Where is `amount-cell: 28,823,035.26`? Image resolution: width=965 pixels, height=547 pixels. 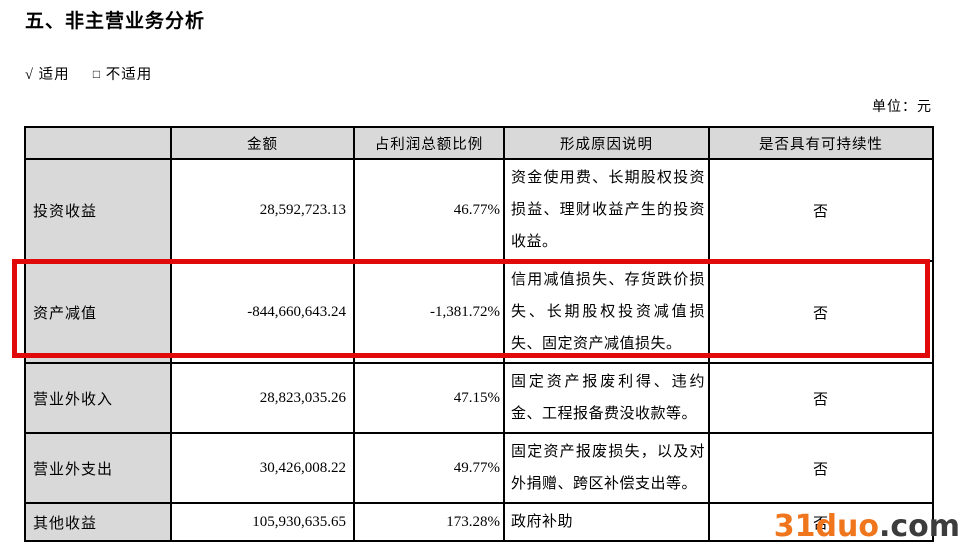 amount-cell: 28,823,035.26 is located at coordinates (262, 398).